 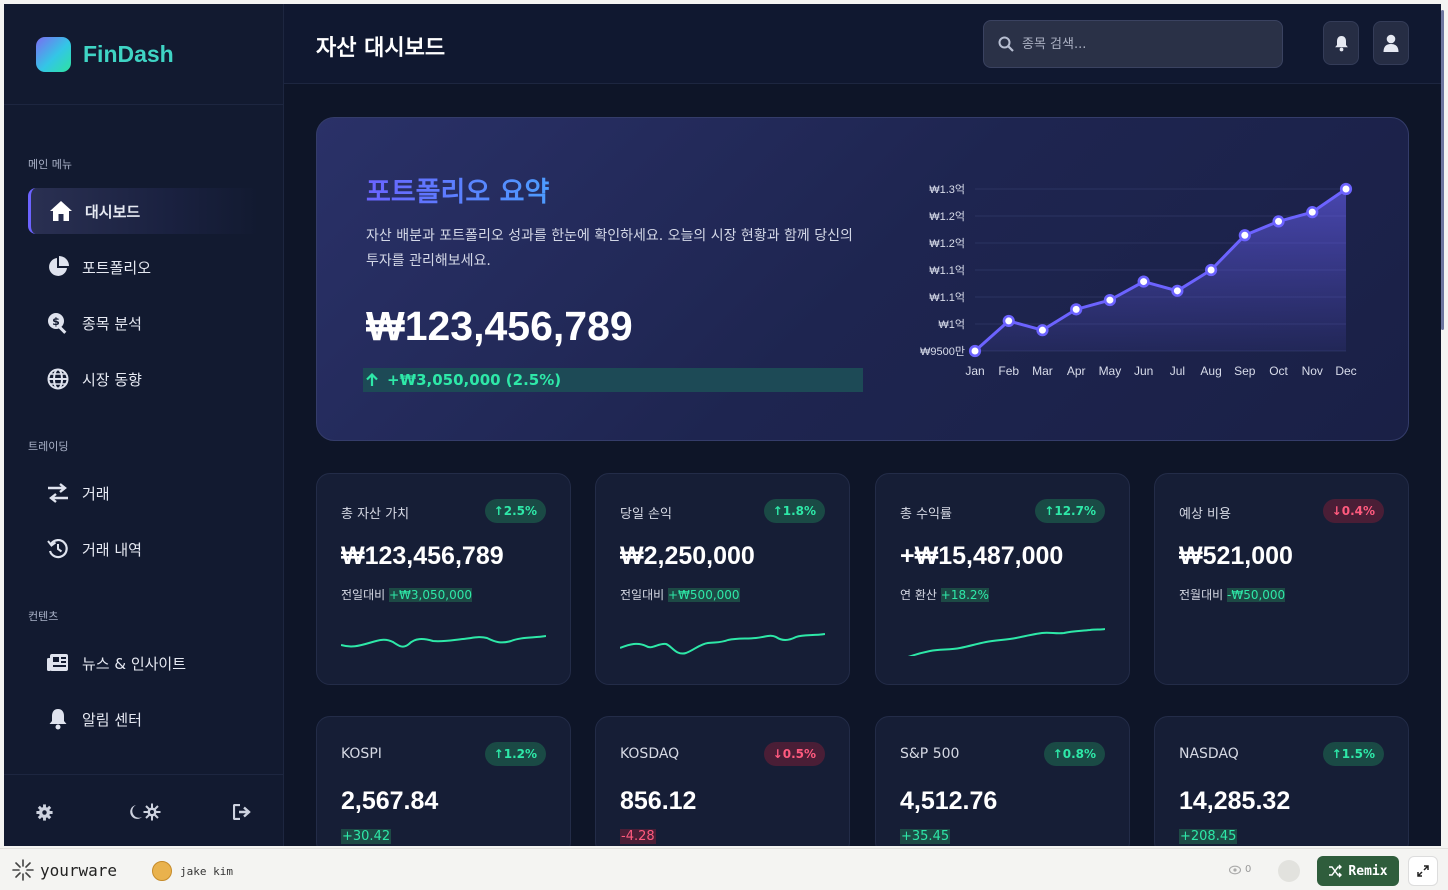 What do you see at coordinates (1341, 43) in the screenshot?
I see `notifications-button` at bounding box center [1341, 43].